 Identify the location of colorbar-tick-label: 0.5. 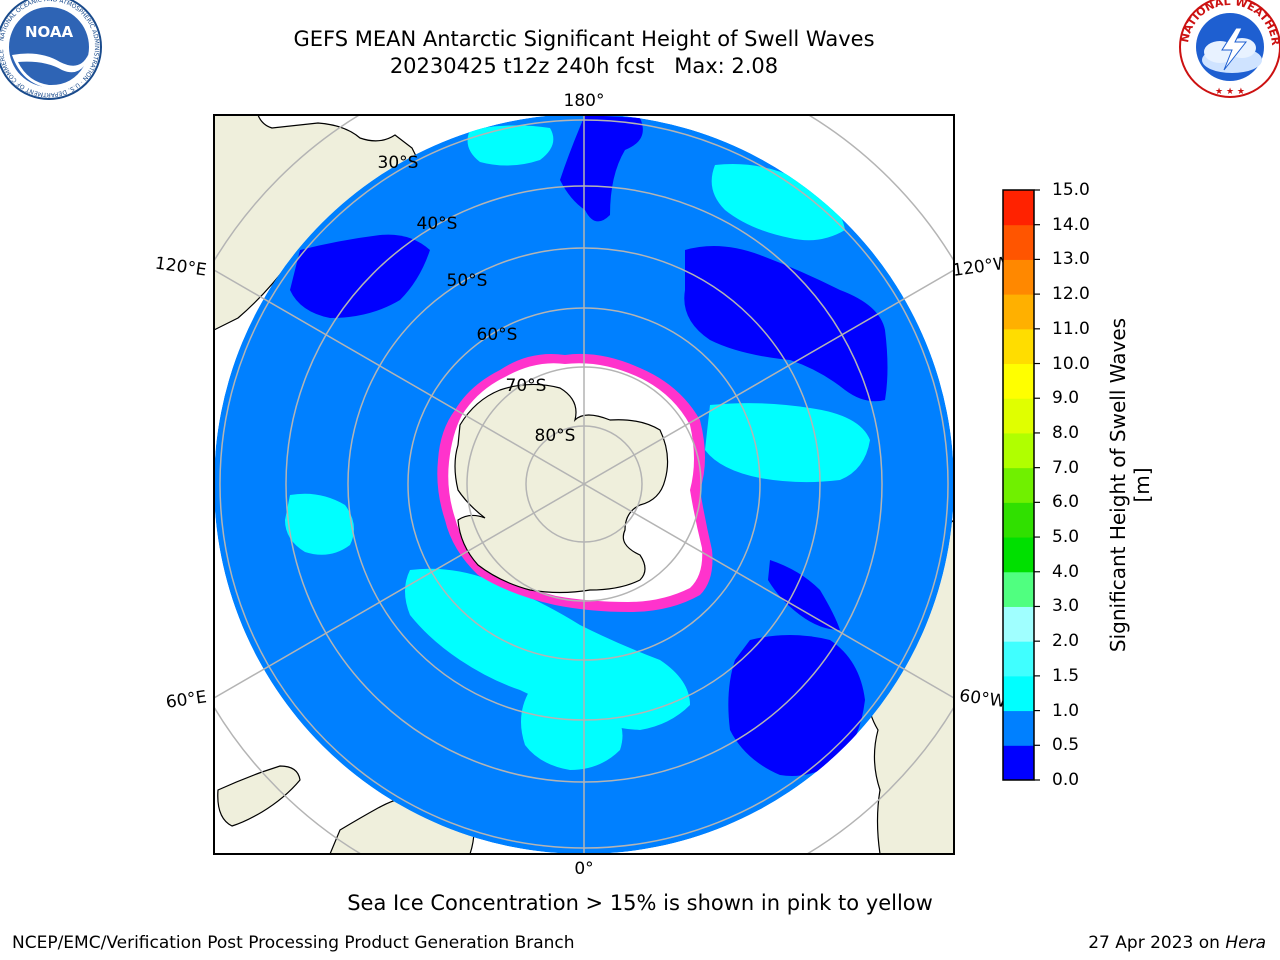
(1066, 745).